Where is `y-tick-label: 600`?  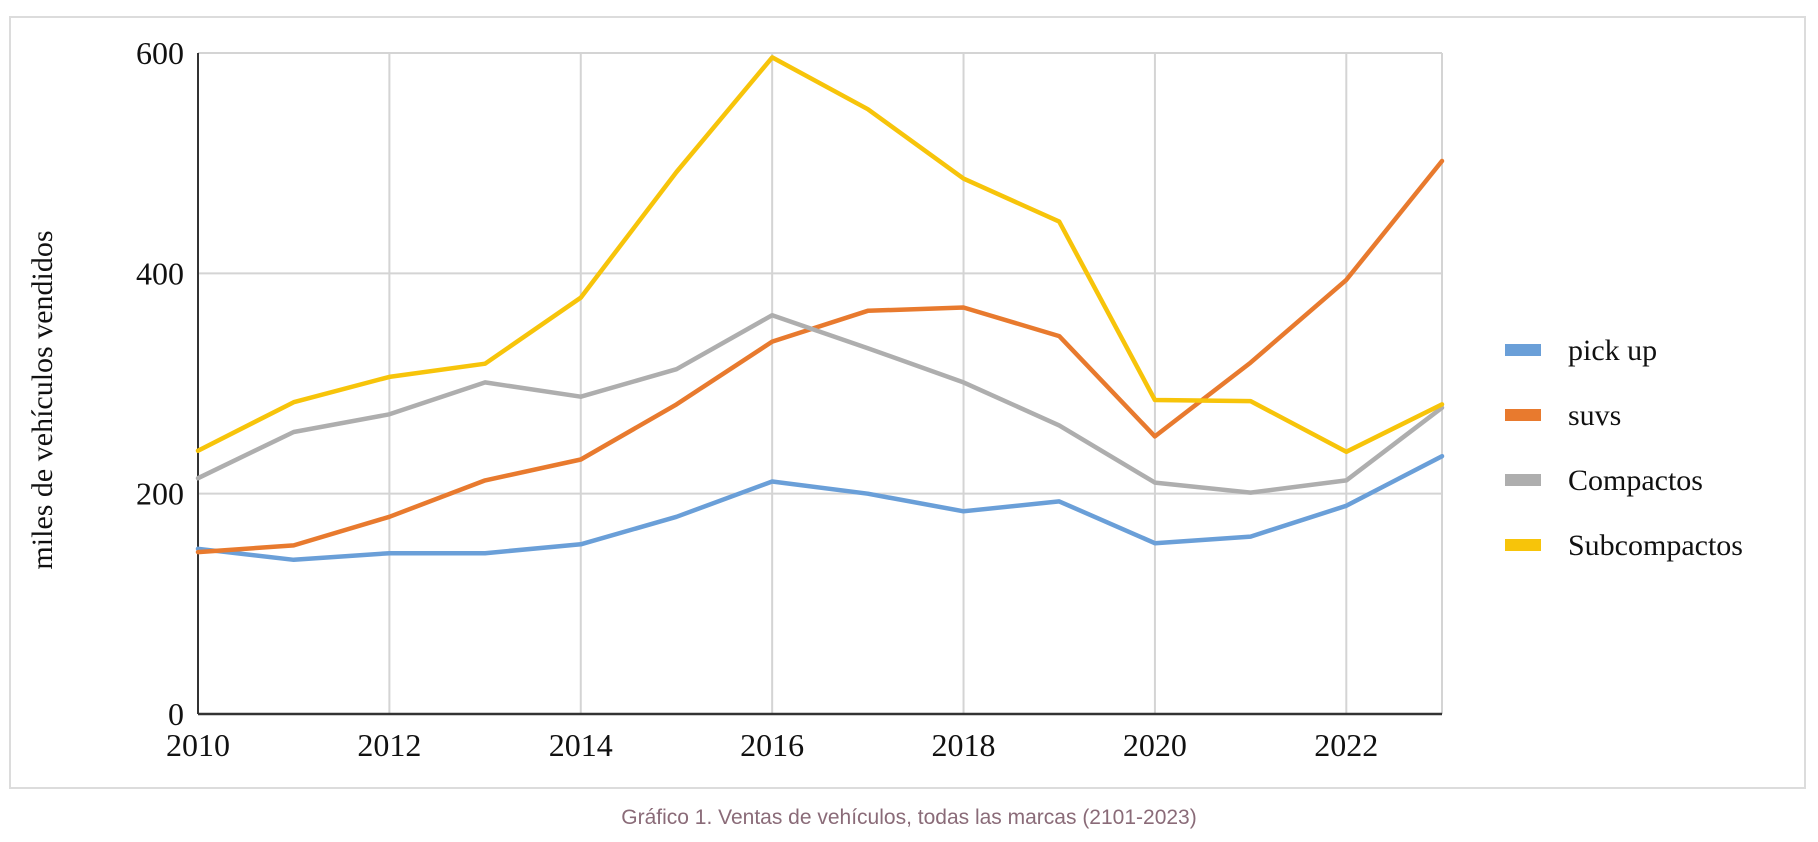 y-tick-label: 600 is located at coordinates (160, 53).